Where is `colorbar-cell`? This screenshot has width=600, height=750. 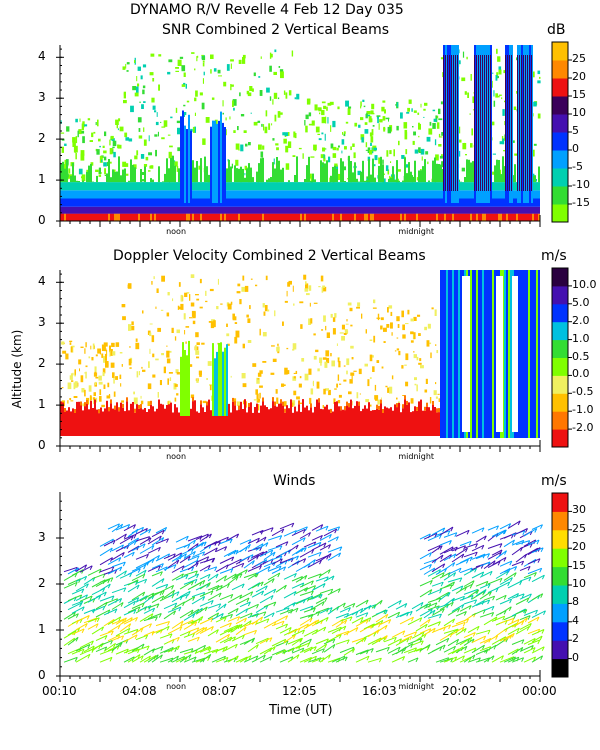 colorbar-cell is located at coordinates (560, 159).